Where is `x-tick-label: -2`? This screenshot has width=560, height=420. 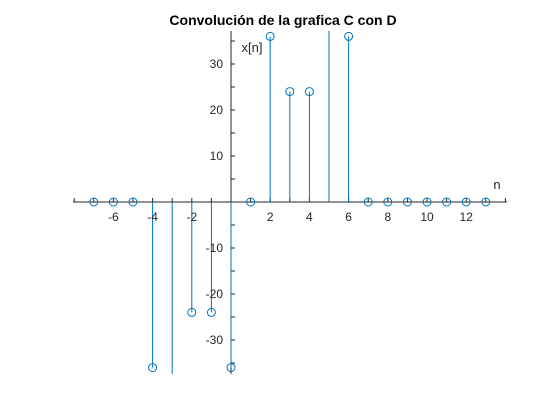 x-tick-label: -2 is located at coordinates (191, 217).